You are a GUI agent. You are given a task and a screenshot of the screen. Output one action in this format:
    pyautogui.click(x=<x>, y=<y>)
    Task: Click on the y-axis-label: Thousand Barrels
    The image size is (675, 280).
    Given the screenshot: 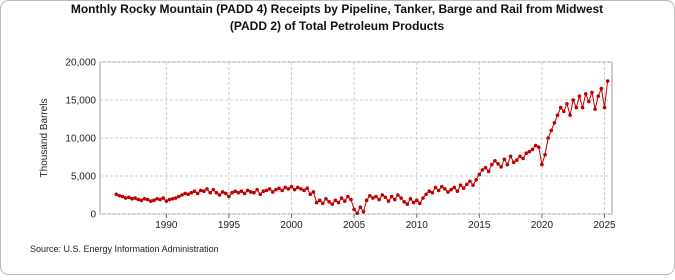 What is the action you would take?
    pyautogui.click(x=44, y=138)
    